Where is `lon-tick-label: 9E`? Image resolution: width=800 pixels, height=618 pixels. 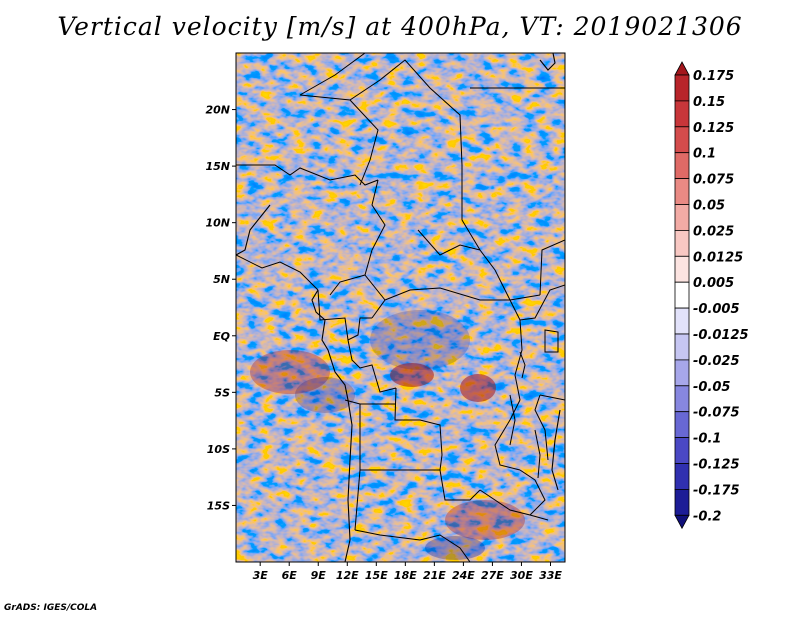 lon-tick-label: 9E is located at coordinates (319, 575).